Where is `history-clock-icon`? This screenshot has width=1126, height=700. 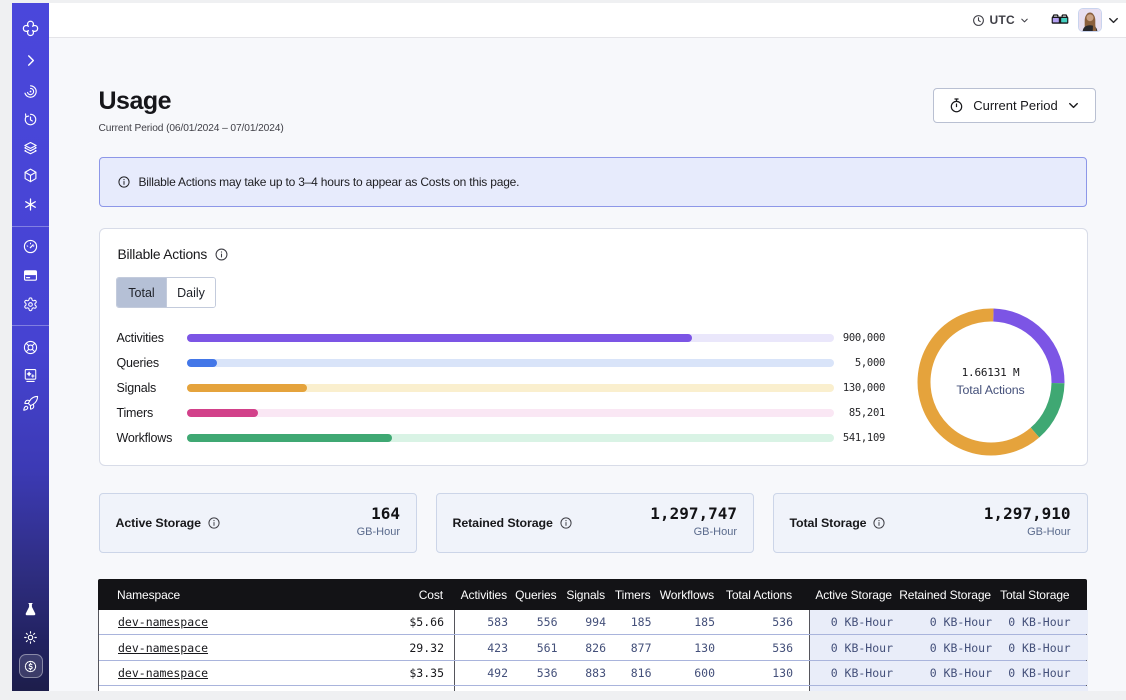 history-clock-icon is located at coordinates (30, 120).